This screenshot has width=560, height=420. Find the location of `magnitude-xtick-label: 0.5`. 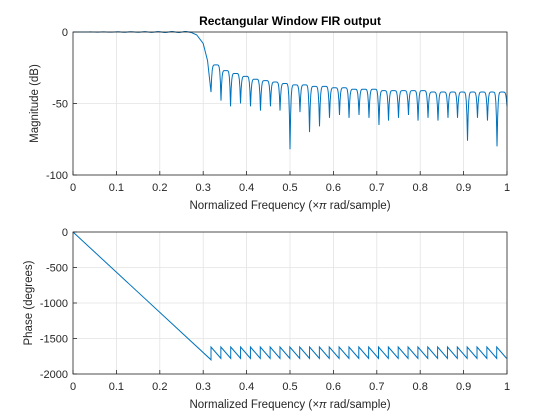

magnitude-xtick-label: 0.5 is located at coordinates (289, 188).